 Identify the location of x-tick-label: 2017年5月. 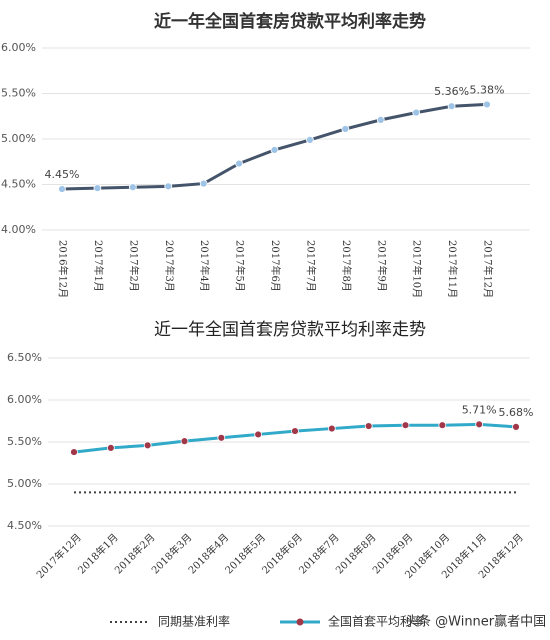
(240, 266).